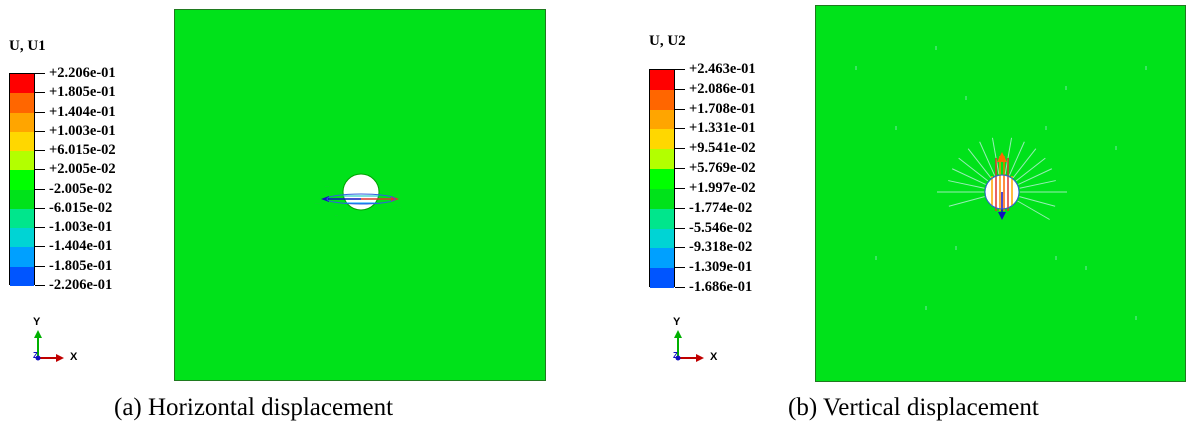 The width and height of the screenshot is (1186, 436). Describe the element at coordinates (115, 208) in the screenshot. I see `legend-row: -6.015e-02` at that location.